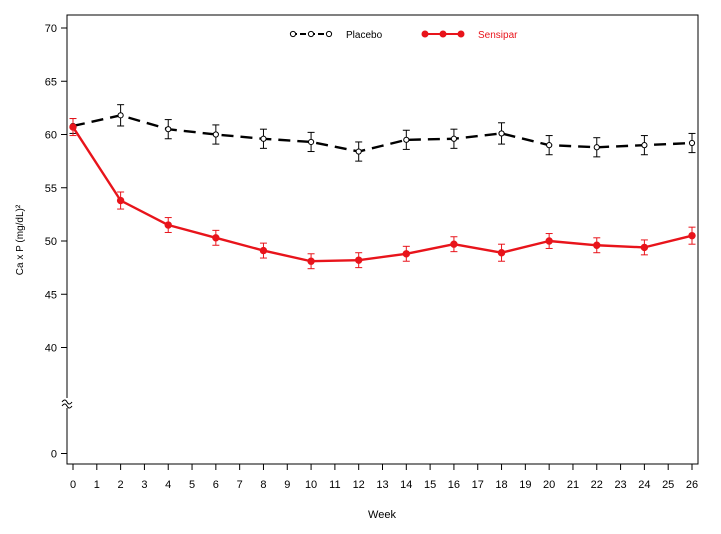 The image size is (721, 534). What do you see at coordinates (51, 29) in the screenshot?
I see `y-tick-label: 70` at bounding box center [51, 29].